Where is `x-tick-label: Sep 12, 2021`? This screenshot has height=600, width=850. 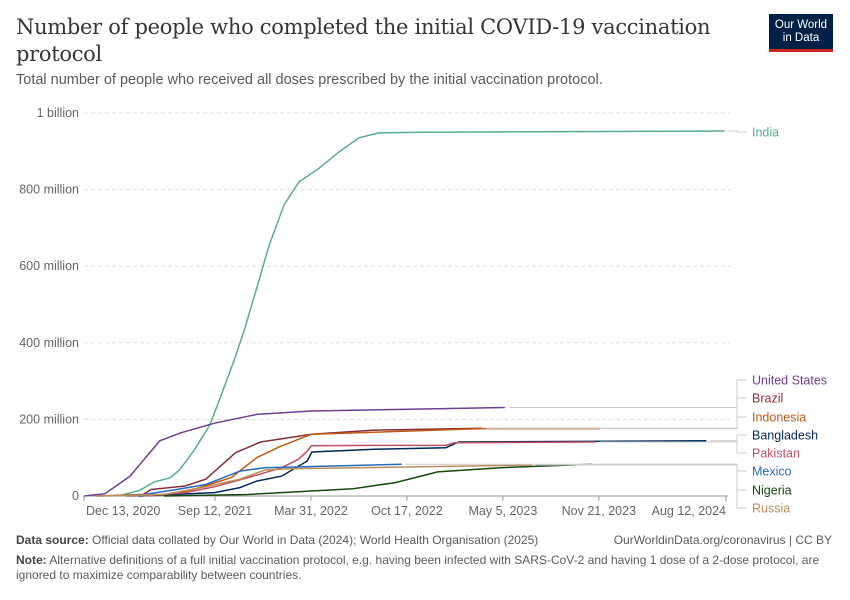 x-tick-label: Sep 12, 2021 is located at coordinates (215, 511).